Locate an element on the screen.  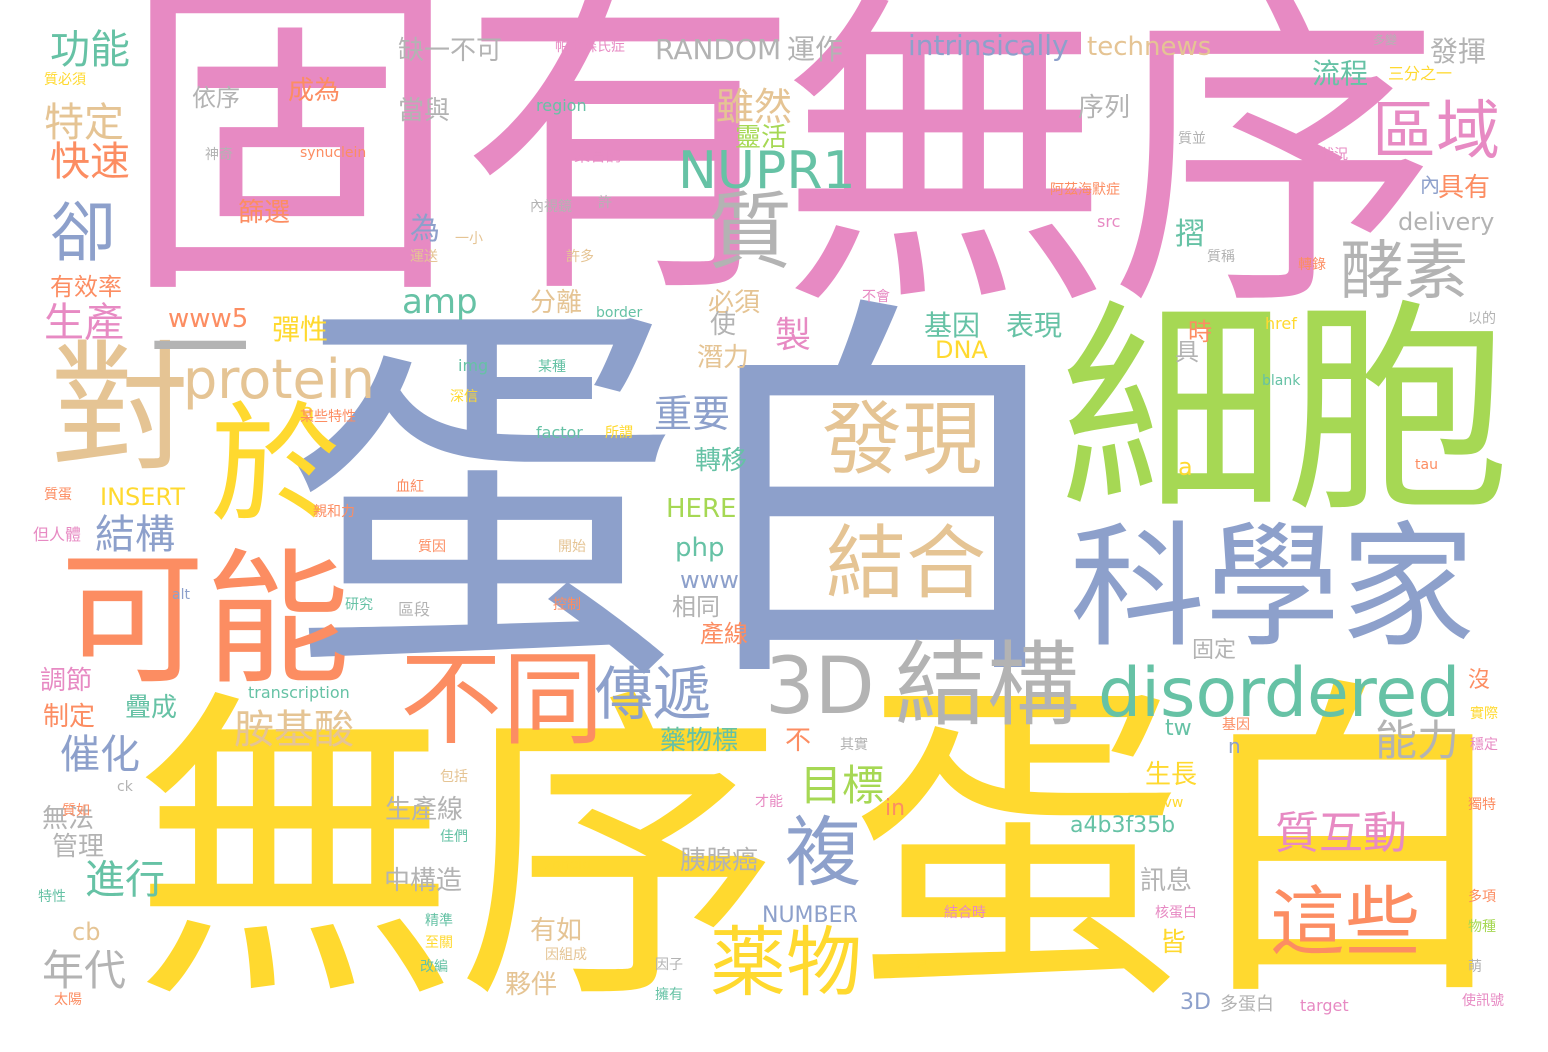
word: 製 is located at coordinates (793, 335).